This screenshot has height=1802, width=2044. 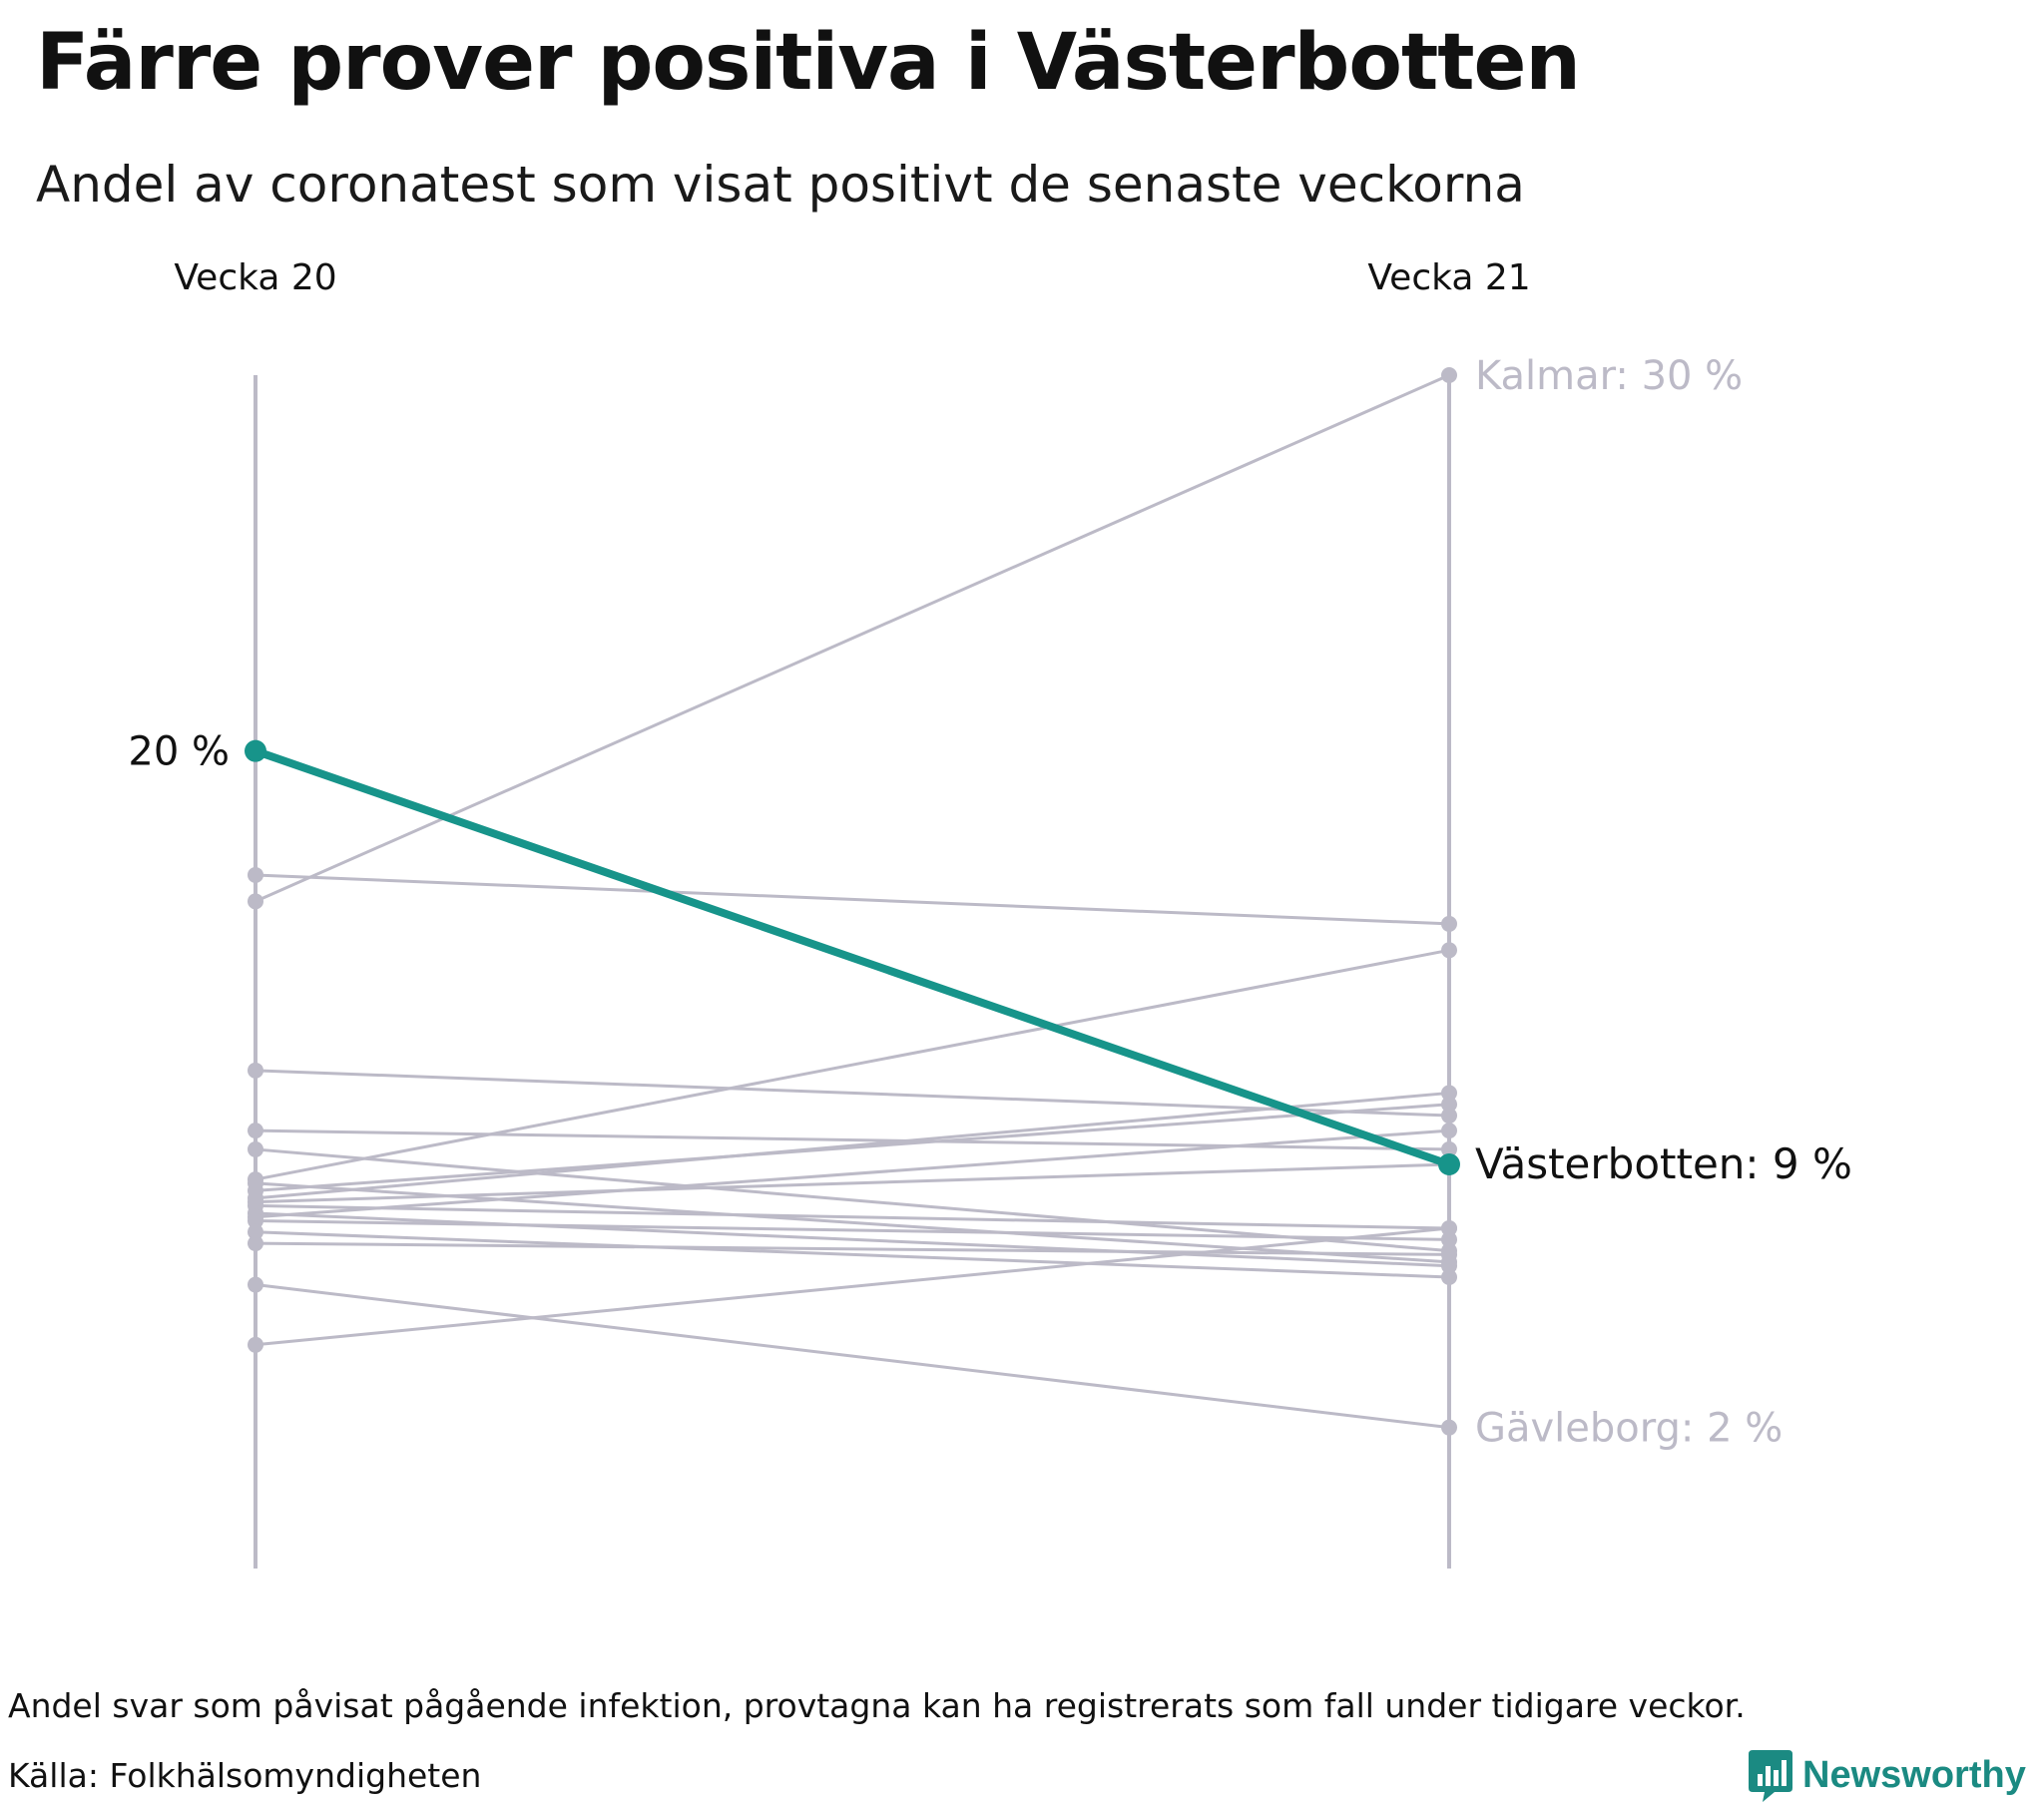 What do you see at coordinates (1609, 376) in the screenshot?
I see `label-kalmar: Kalmar: 30 %` at bounding box center [1609, 376].